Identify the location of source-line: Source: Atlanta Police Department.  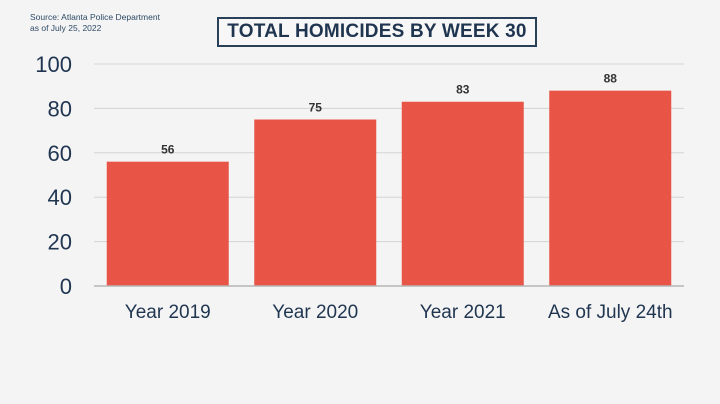
(95, 17).